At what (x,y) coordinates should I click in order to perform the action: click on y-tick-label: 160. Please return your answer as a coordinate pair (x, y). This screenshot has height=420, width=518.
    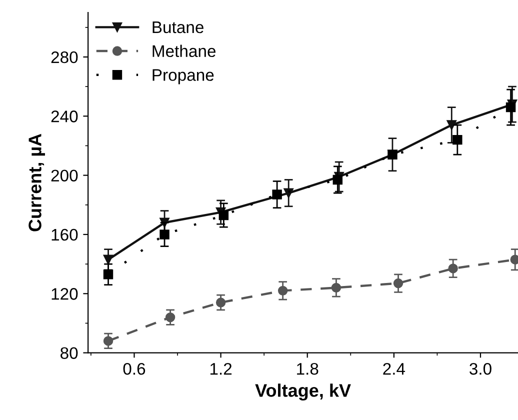
    Looking at the image, I should click on (65, 234).